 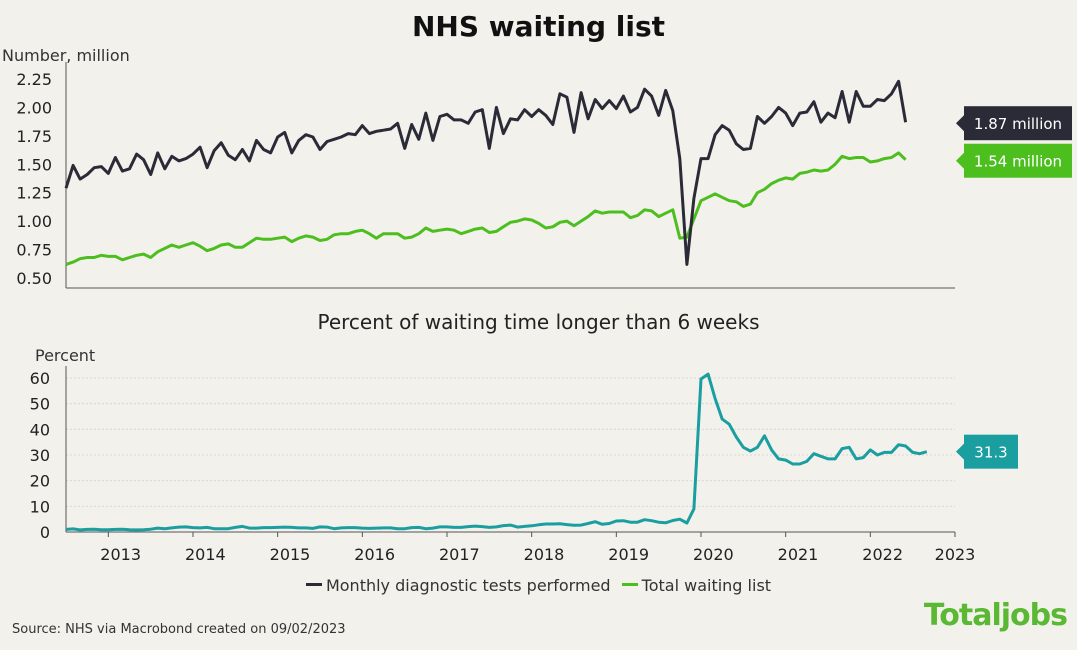 What do you see at coordinates (40, 506) in the screenshot?
I see `bottom-y-tick-label: 10` at bounding box center [40, 506].